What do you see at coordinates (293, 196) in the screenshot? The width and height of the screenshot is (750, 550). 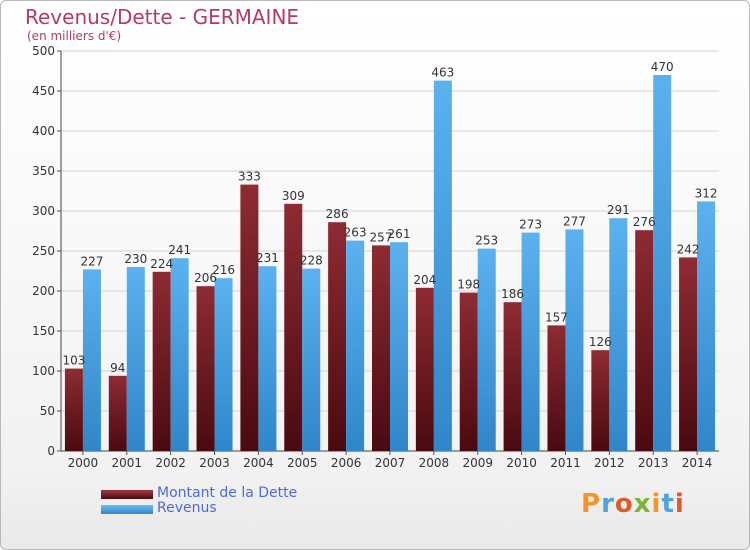 I see `data-label-dette: 309` at bounding box center [293, 196].